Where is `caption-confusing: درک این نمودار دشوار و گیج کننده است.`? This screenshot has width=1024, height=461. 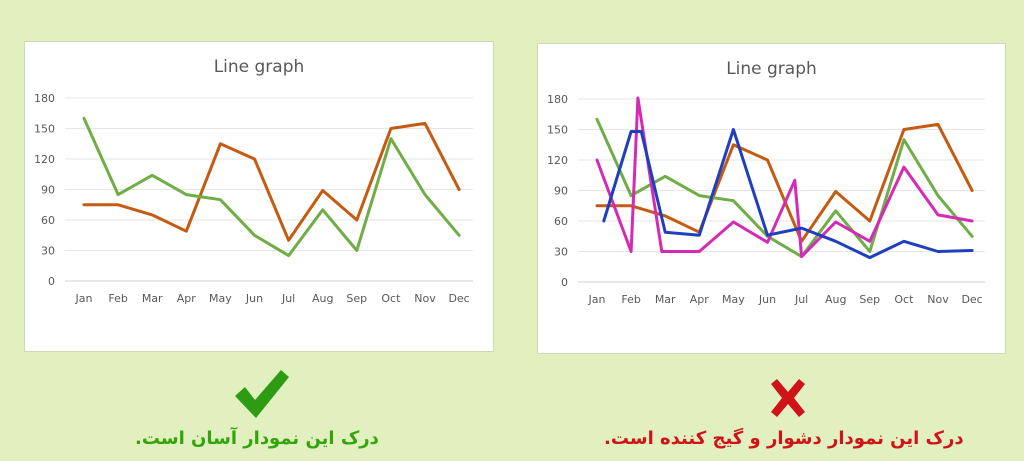
caption-confusing: درک این نمودار دشوار و گیج کننده است. is located at coordinates (784, 438).